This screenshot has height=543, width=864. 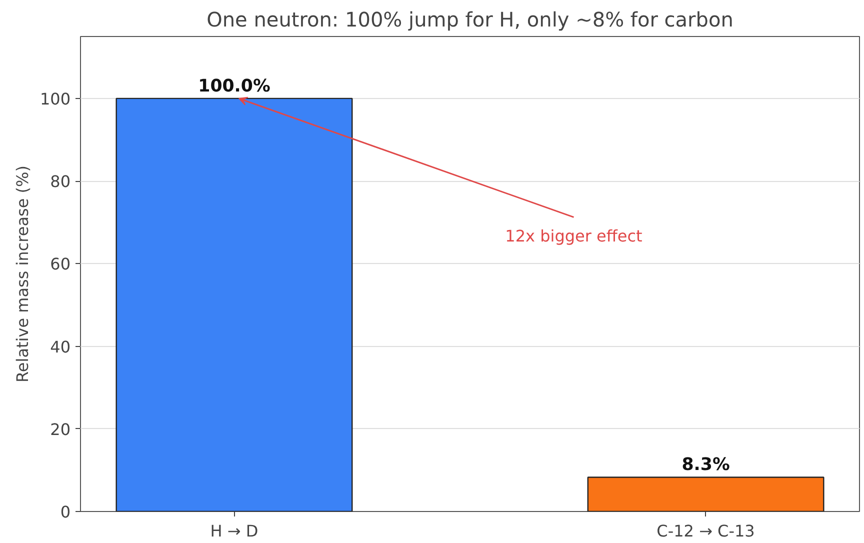 I want to click on x-tick-label: H → D, so click(x=234, y=531).